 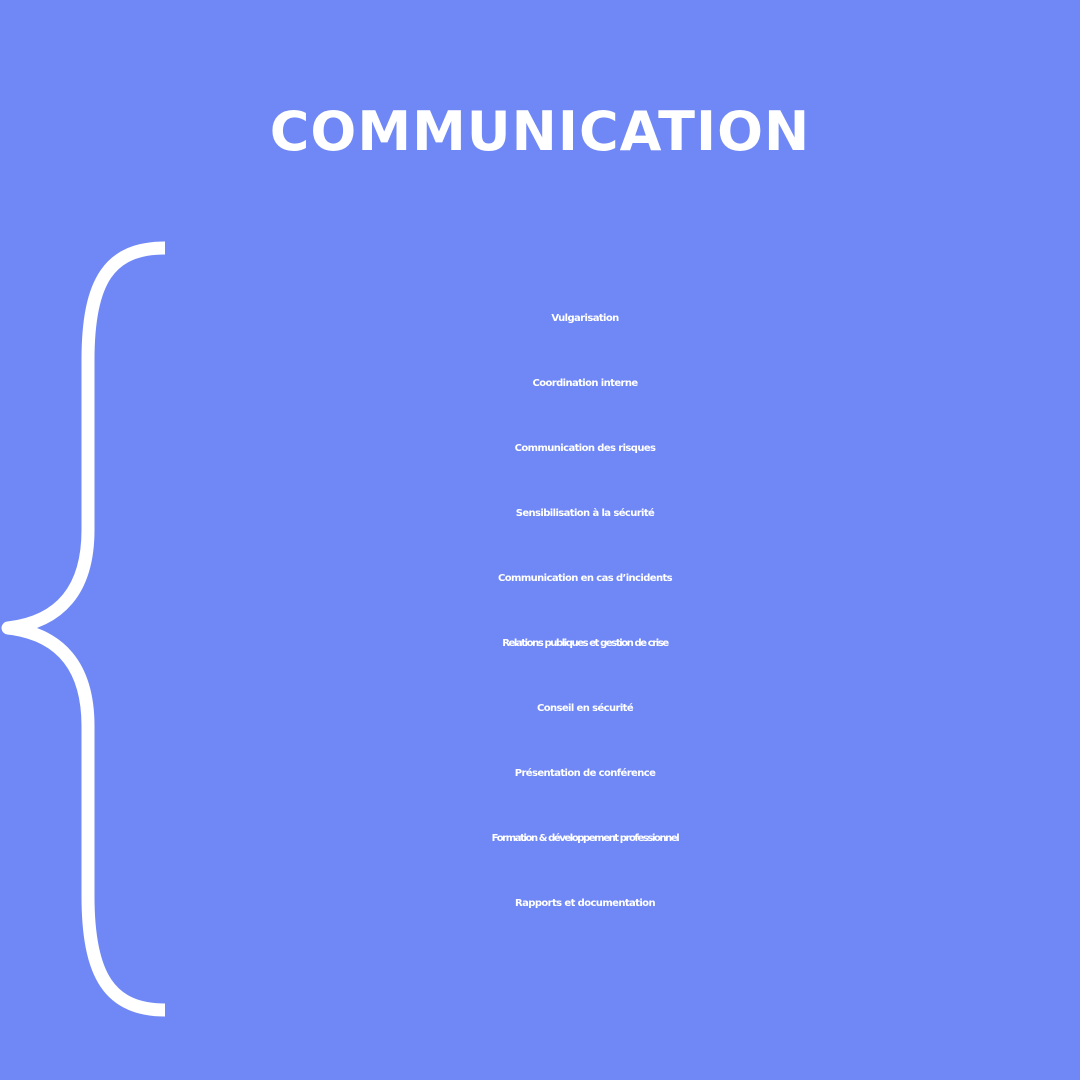 What do you see at coordinates (585, 643) in the screenshot?
I see `list-item: Relations publiques et gestion de crise` at bounding box center [585, 643].